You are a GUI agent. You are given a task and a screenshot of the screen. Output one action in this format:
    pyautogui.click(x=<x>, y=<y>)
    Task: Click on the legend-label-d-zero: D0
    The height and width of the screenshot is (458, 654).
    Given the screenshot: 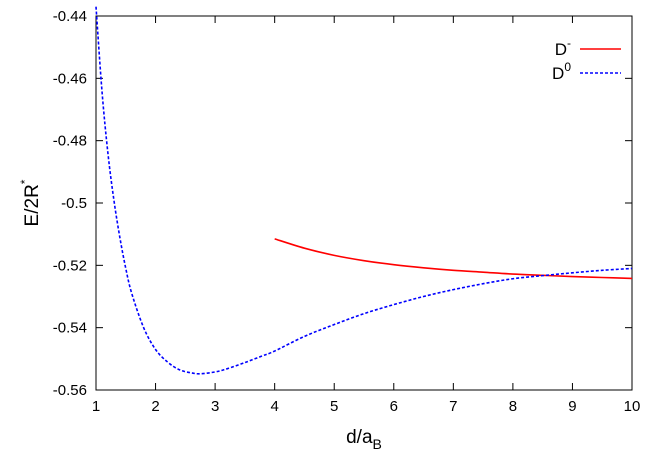 What is the action you would take?
    pyautogui.click(x=561, y=71)
    